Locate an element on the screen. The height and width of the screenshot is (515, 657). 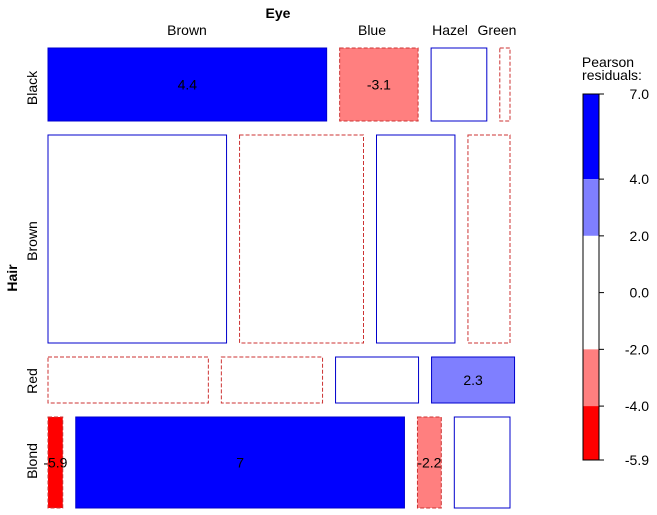
tile-black-hair-brown-eye is located at coordinates (187, 84).